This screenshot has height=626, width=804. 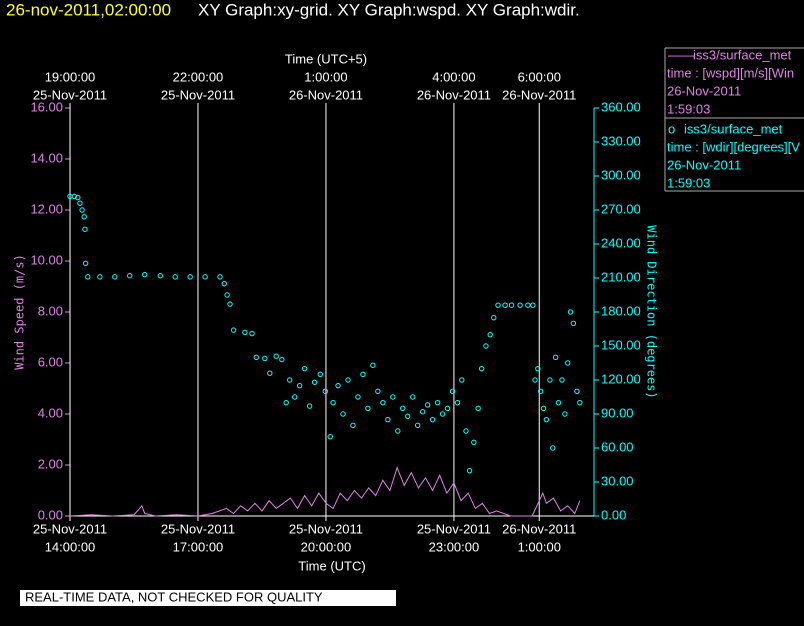 I want to click on x2-tick-label: 25-Nov-2011, so click(x=198, y=94).